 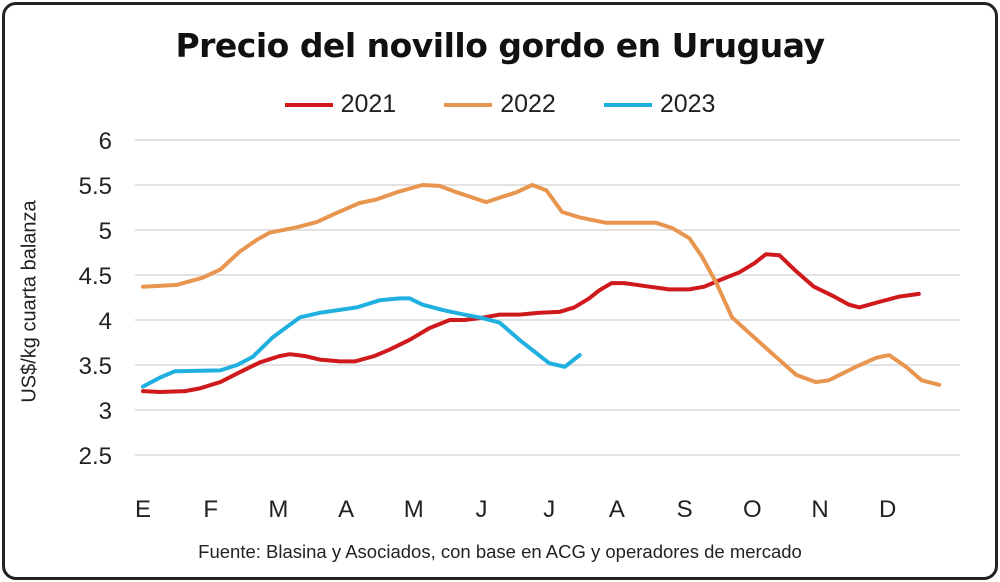 What do you see at coordinates (105, 321) in the screenshot?
I see `y-tick-label: 4` at bounding box center [105, 321].